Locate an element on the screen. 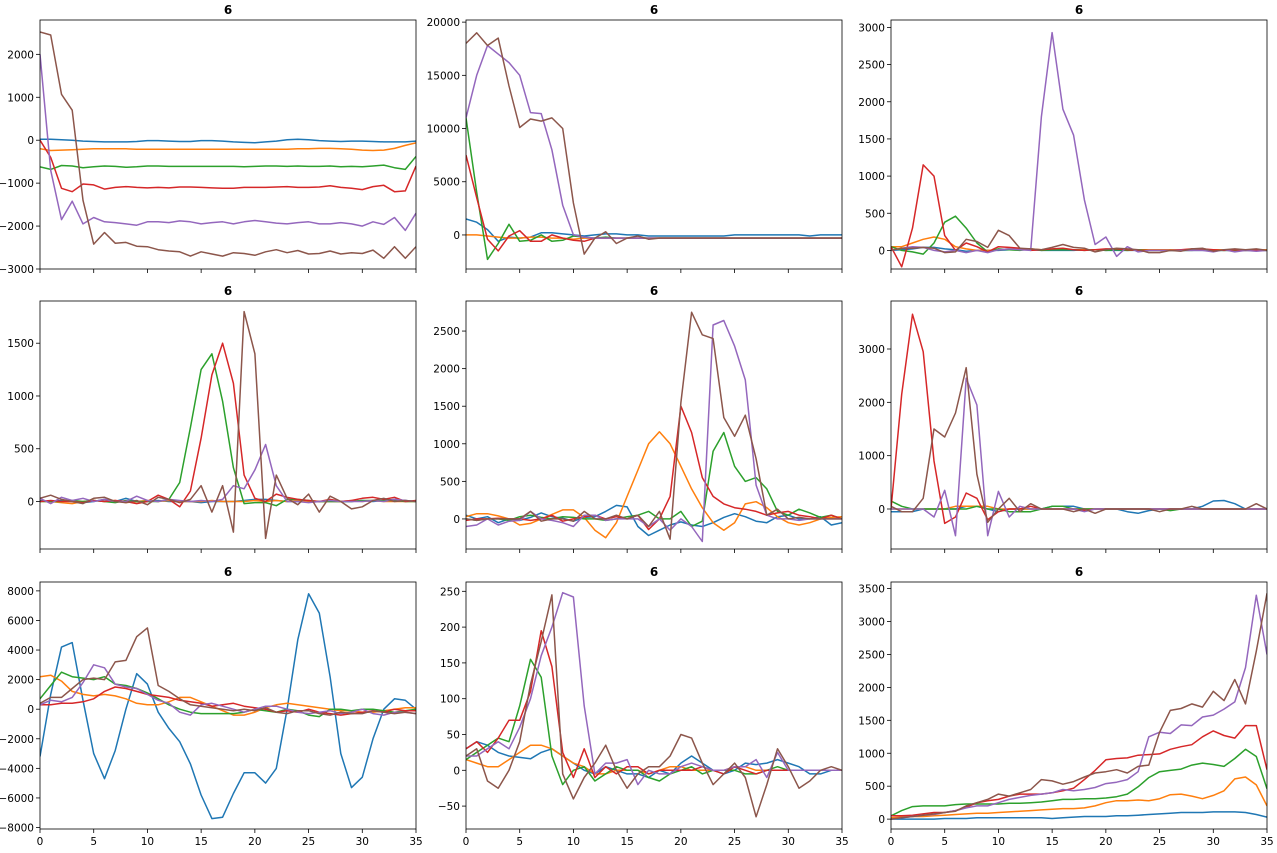 The width and height of the screenshot is (1277, 853). y-tick-label: 100 is located at coordinates (450, 700).